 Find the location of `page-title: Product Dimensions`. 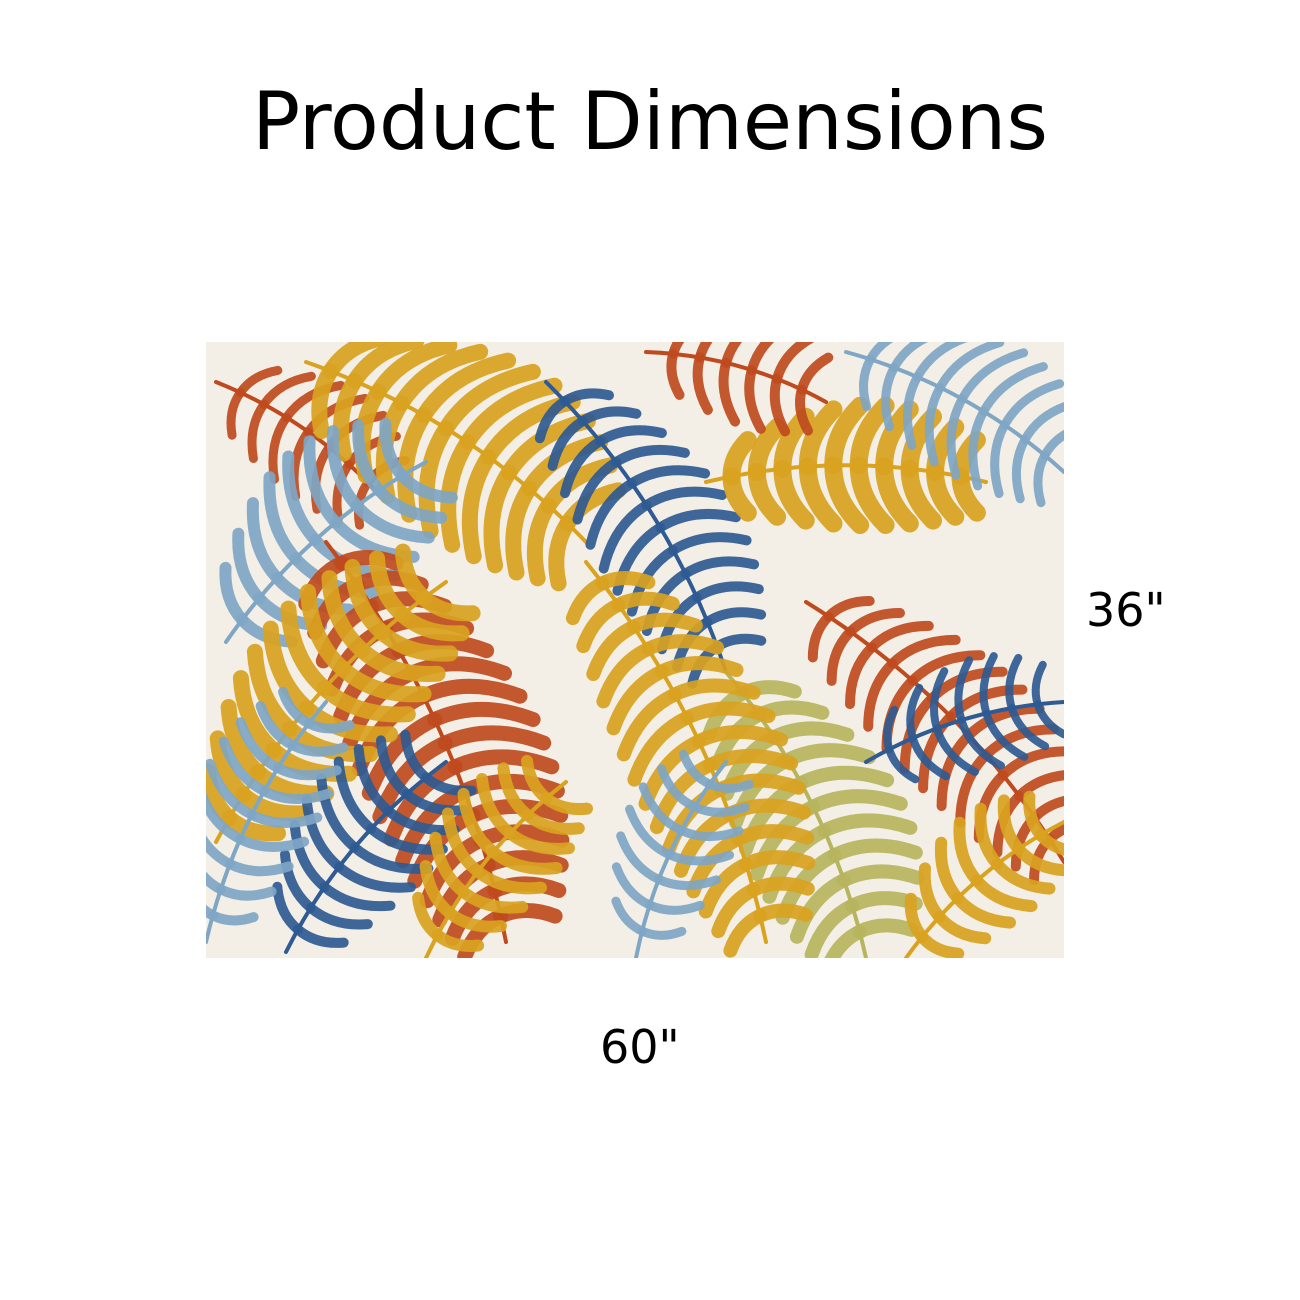

page-title: Product Dimensions is located at coordinates (650, 121).